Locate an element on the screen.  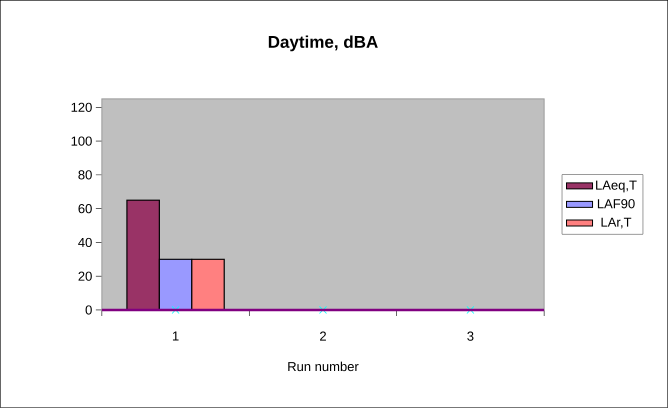
x-tick-label: 2 is located at coordinates (323, 336).